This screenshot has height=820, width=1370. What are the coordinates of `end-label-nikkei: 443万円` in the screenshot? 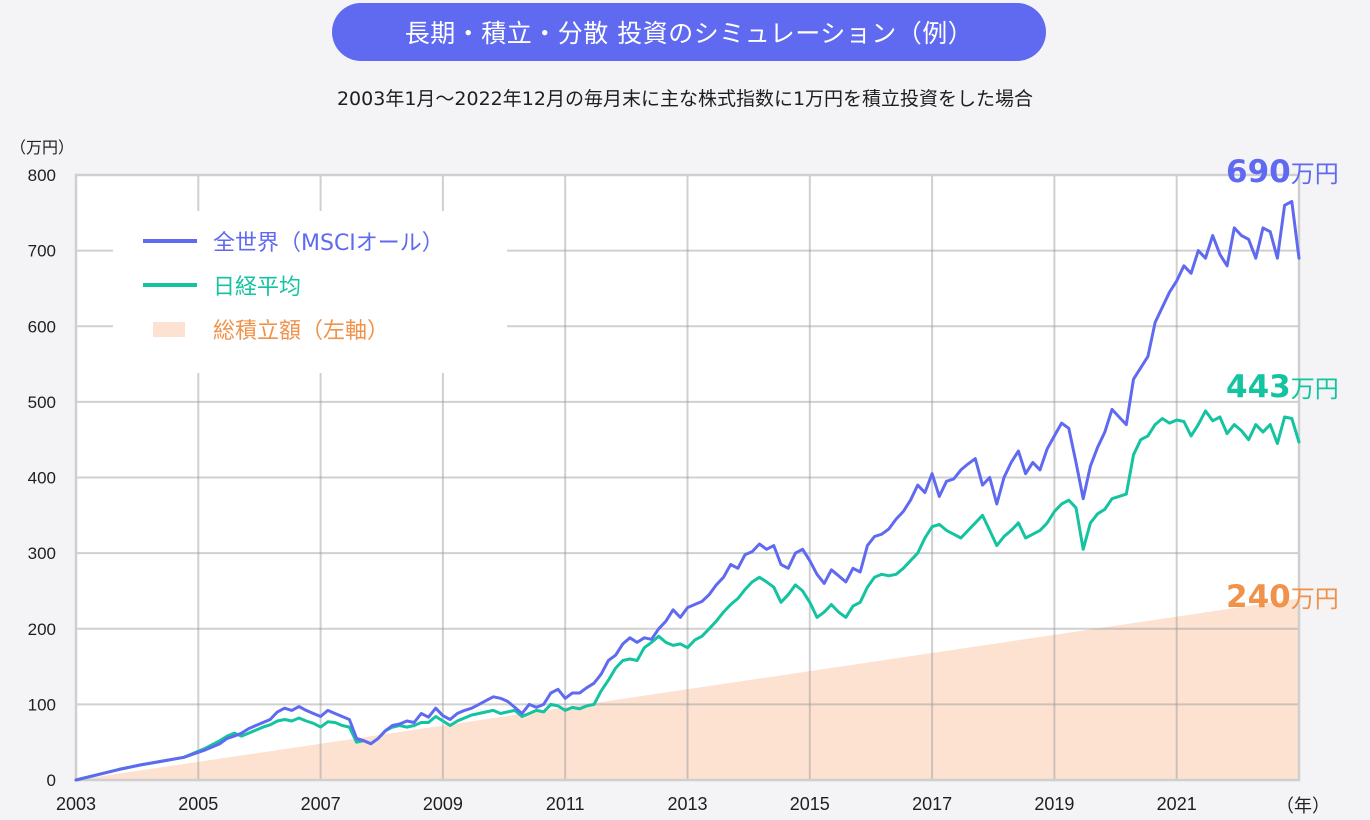 It's located at (1282, 387).